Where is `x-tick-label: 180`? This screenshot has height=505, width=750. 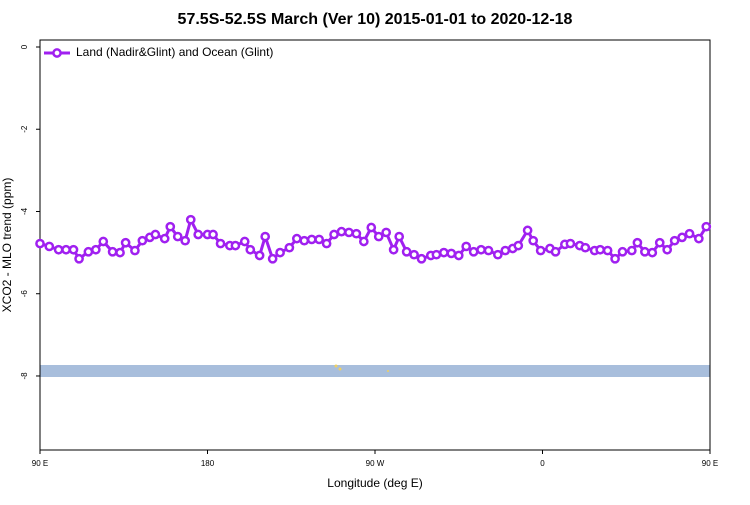 x-tick-label: 180 is located at coordinates (208, 463).